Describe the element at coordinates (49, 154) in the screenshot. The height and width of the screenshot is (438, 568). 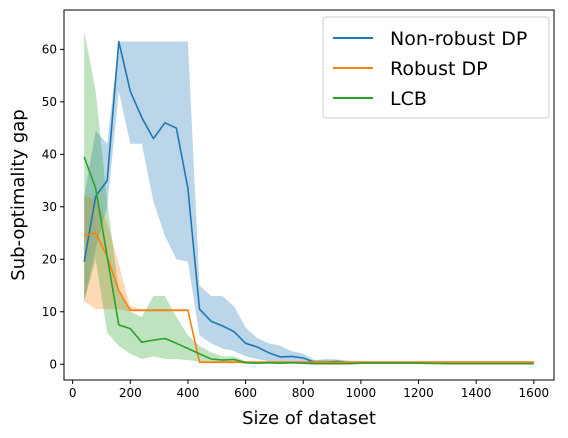
I see `y-tick-label: 40` at that location.